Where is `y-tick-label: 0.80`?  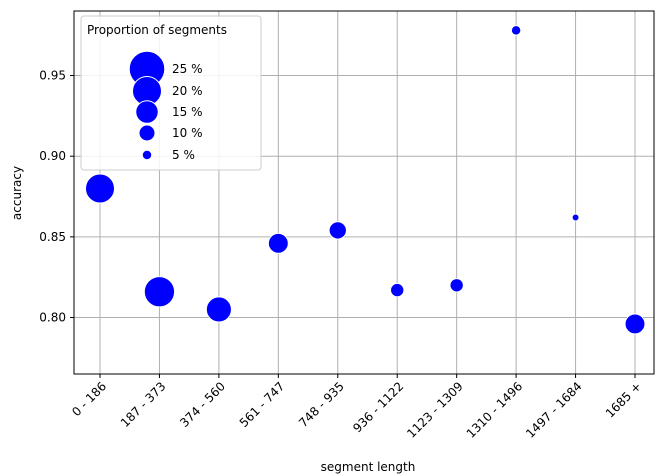
y-tick-label: 0.80 is located at coordinates (52, 318).